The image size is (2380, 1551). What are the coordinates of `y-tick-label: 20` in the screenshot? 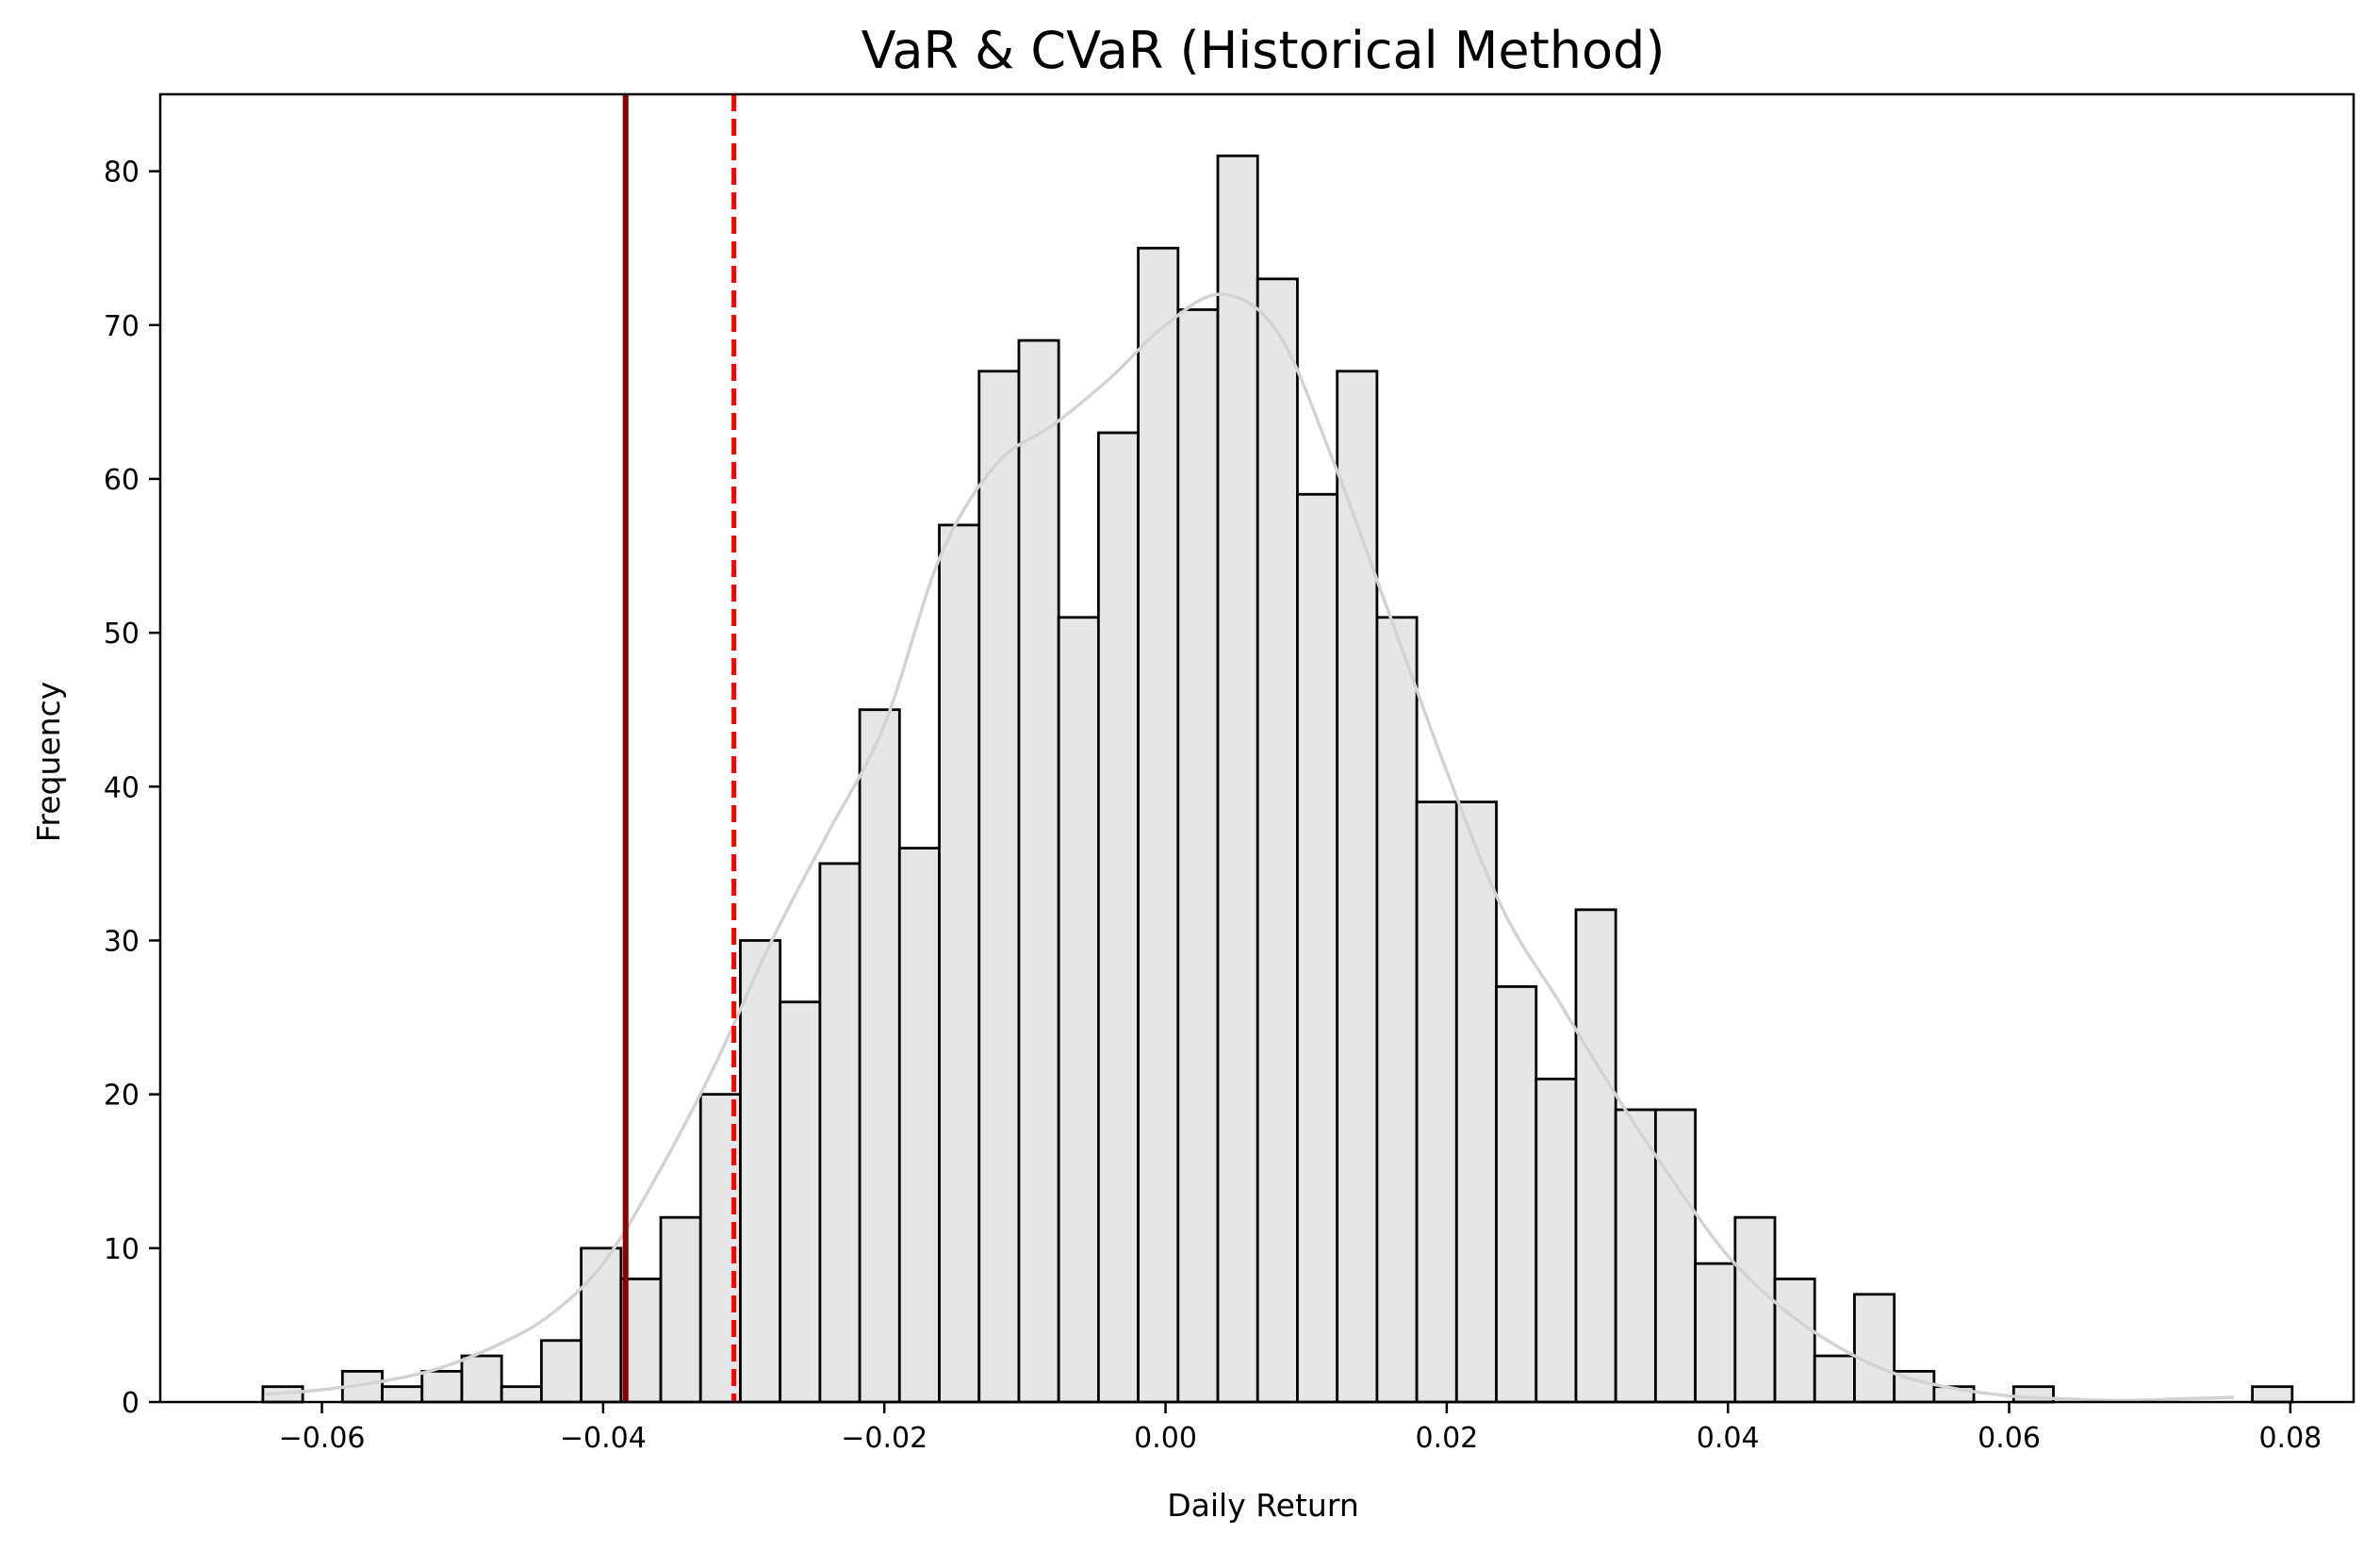 It's located at (122, 1096).